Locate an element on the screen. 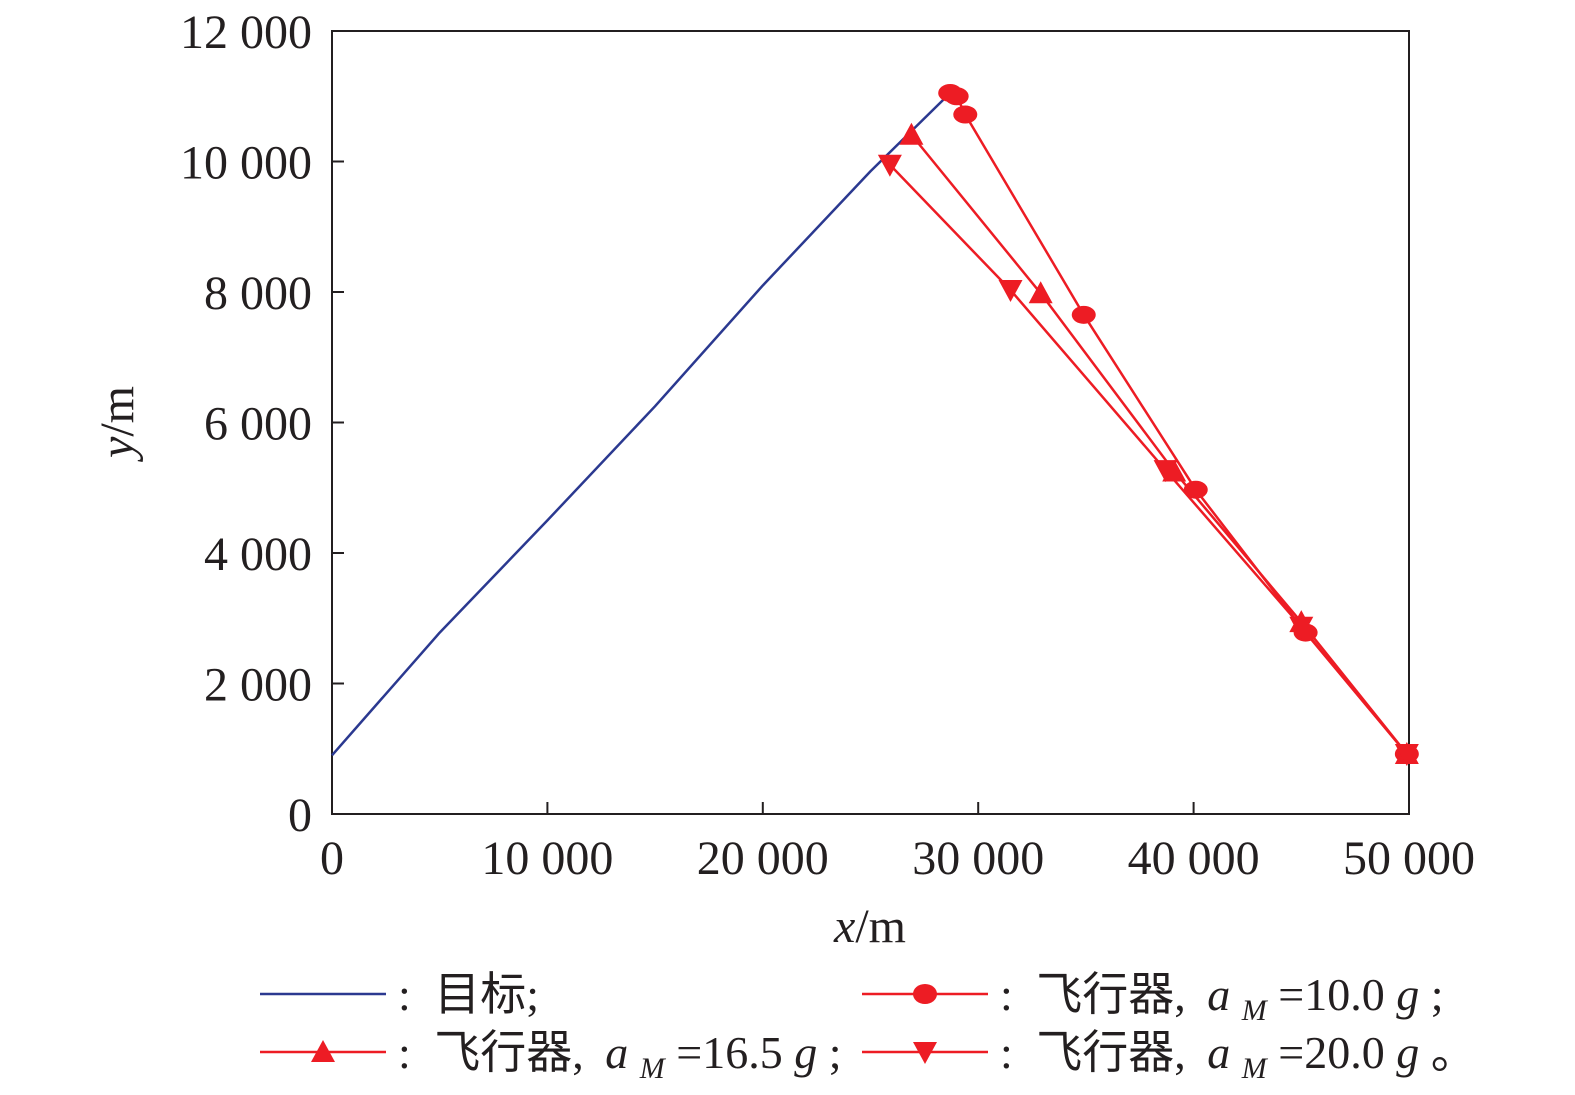  legend: : 目标; : 飞行器, a M =10.0 g ; : 飞行器, a is located at coordinates (868, 1028).